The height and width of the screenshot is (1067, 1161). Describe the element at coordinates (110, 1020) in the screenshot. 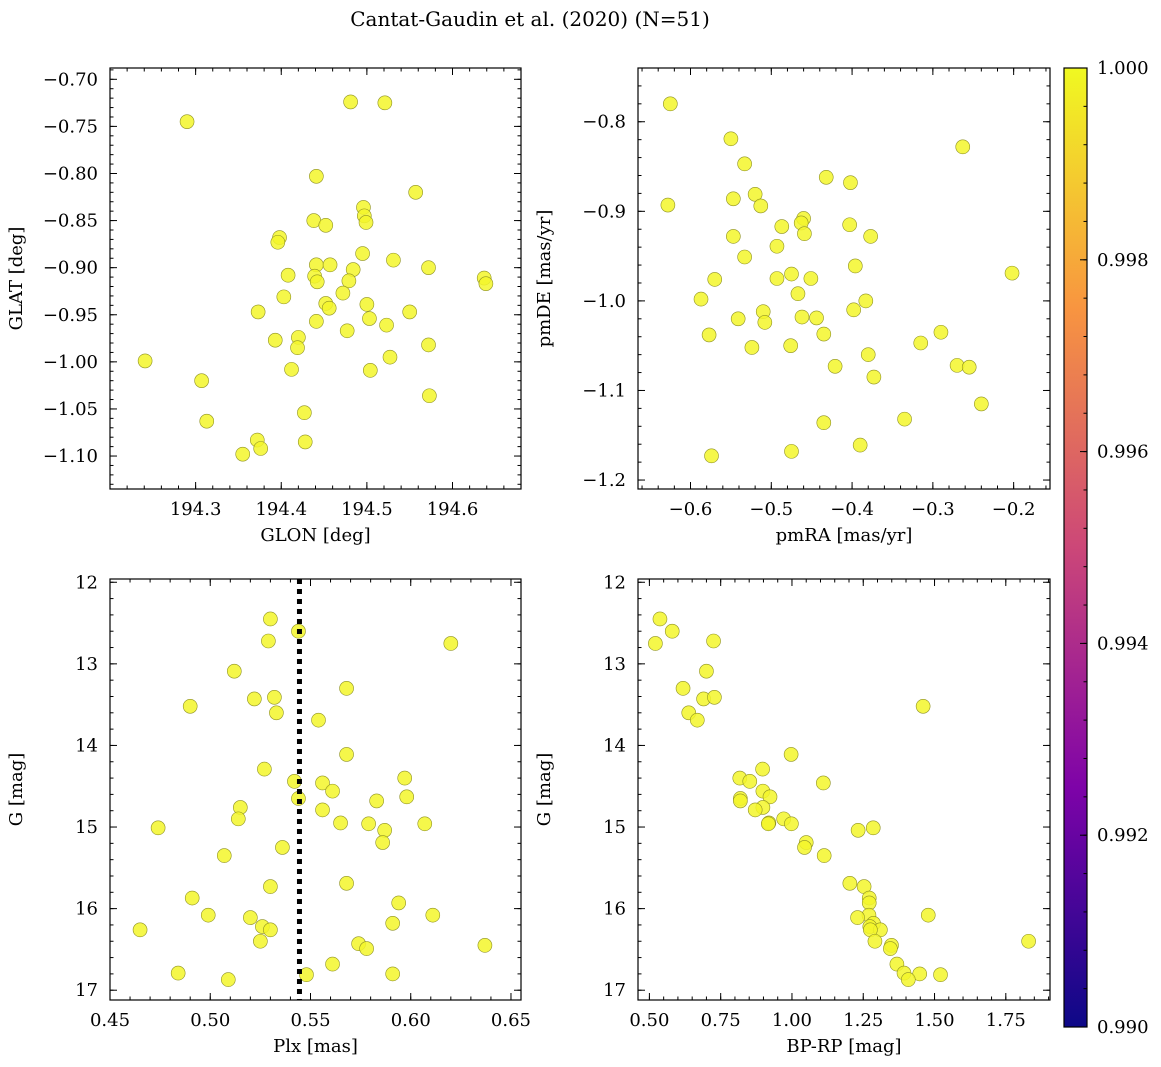

I see `x-tick-label: 0.45` at that location.